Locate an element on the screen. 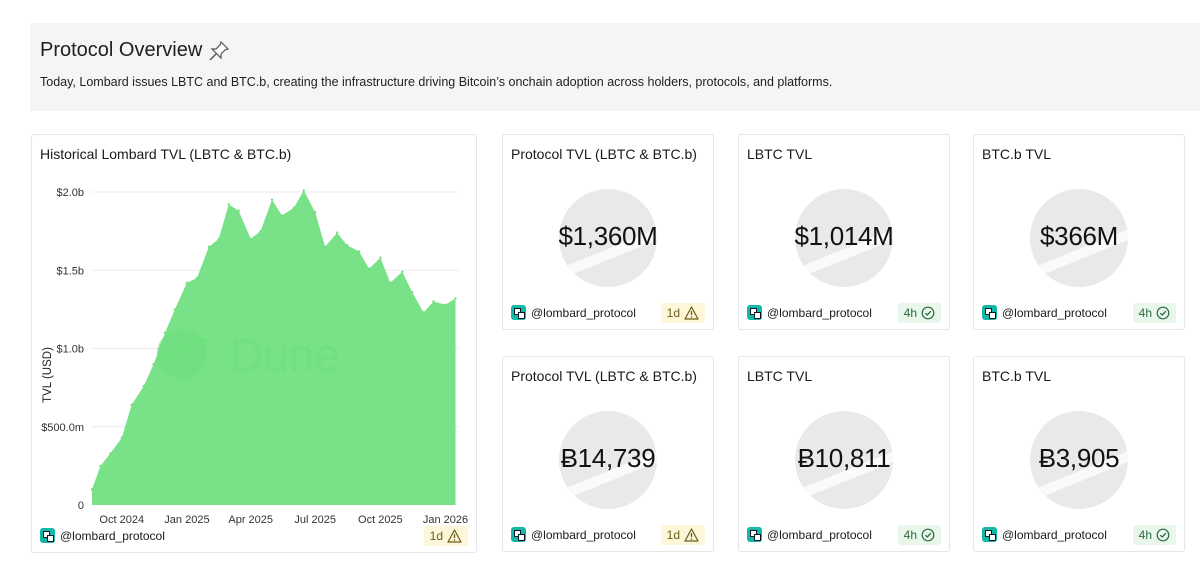 The height and width of the screenshot is (566, 1200). chart-title: Historical Lombard TVL (LBTC & BTC.b) is located at coordinates (166, 154).